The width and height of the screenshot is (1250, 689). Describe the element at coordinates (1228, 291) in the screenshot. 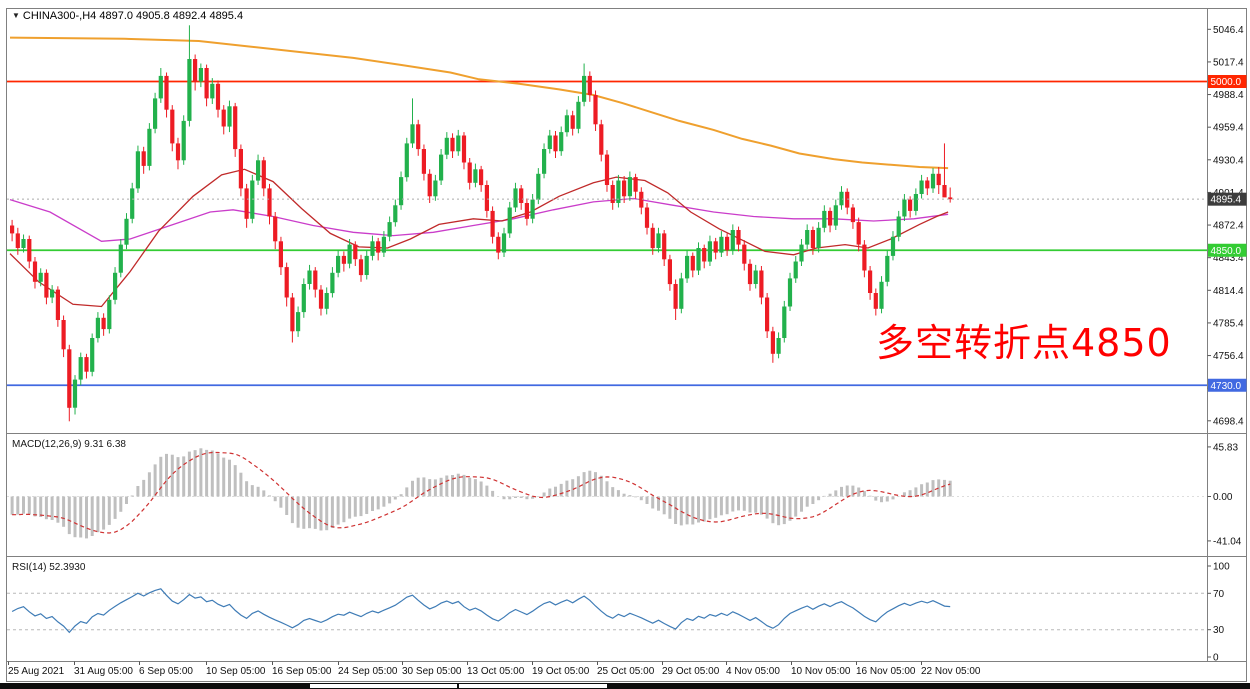

I see `svg-text: 4814.4` at that location.